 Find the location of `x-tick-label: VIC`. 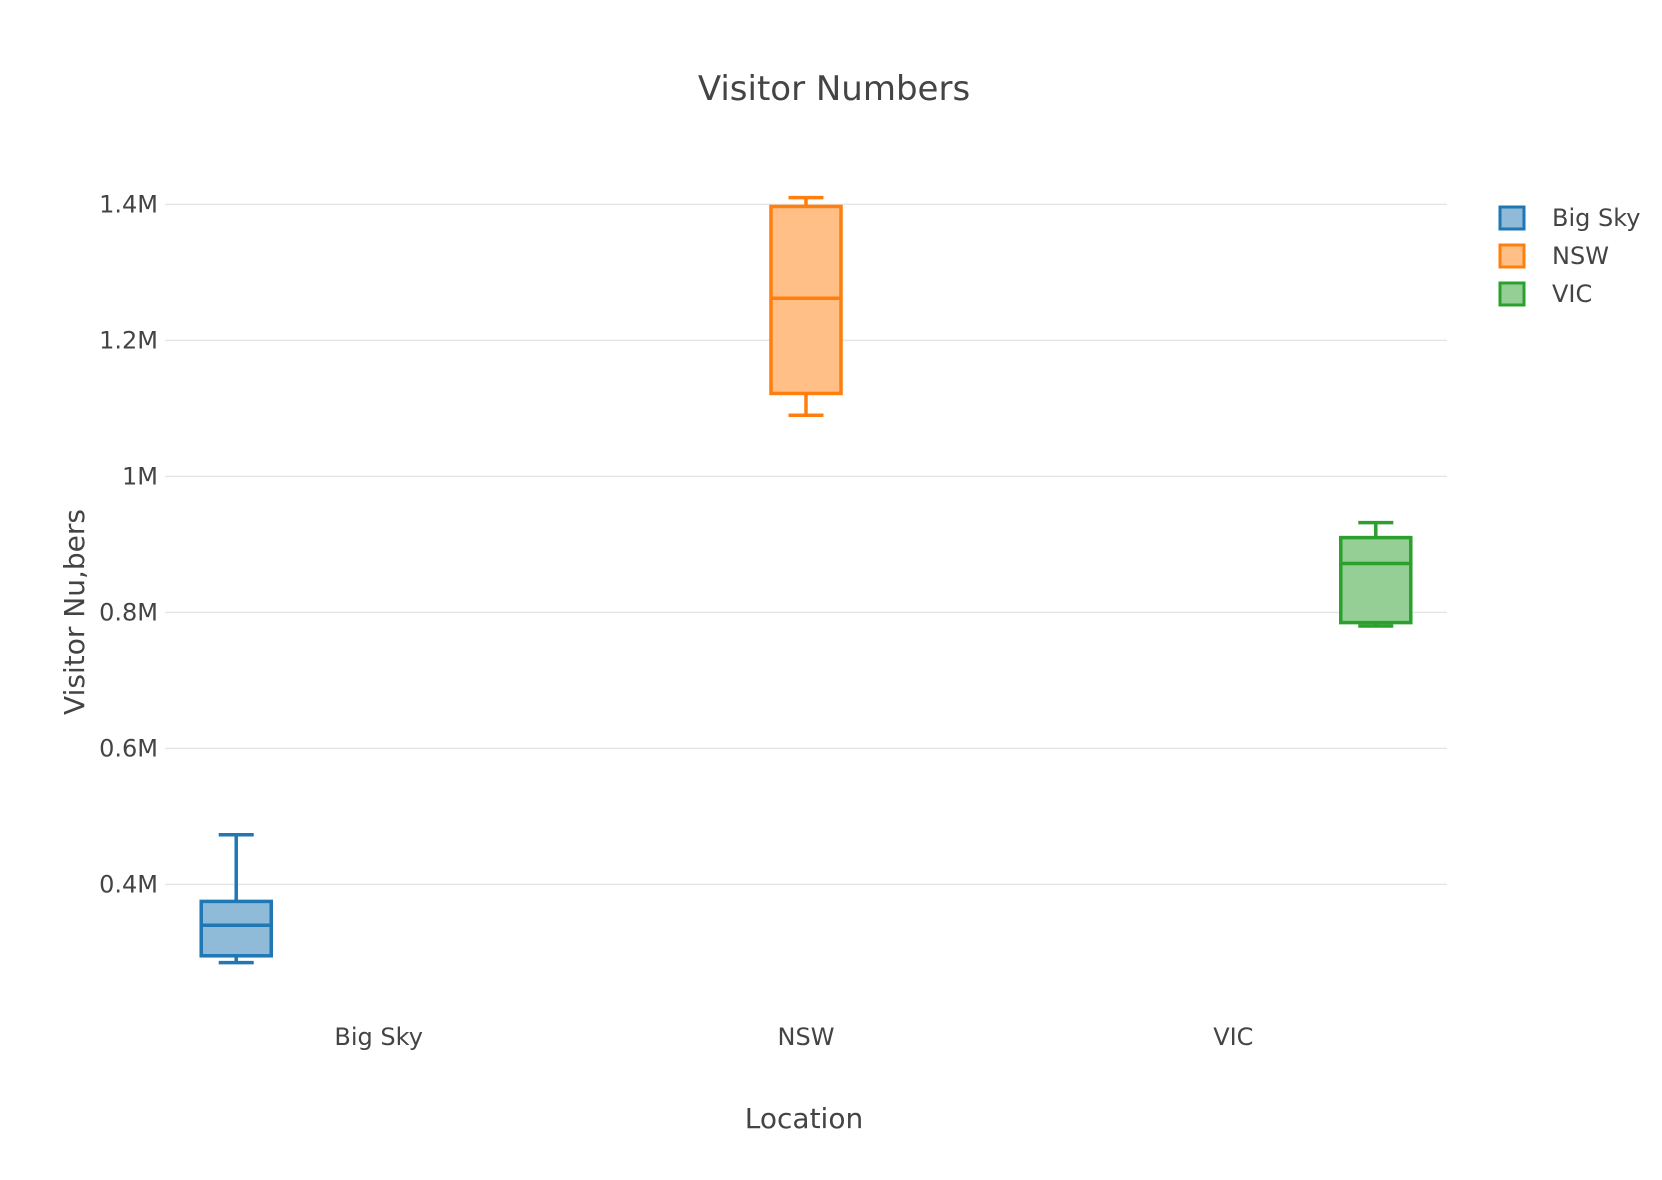

x-tick-label: VIC is located at coordinates (1233, 1037).